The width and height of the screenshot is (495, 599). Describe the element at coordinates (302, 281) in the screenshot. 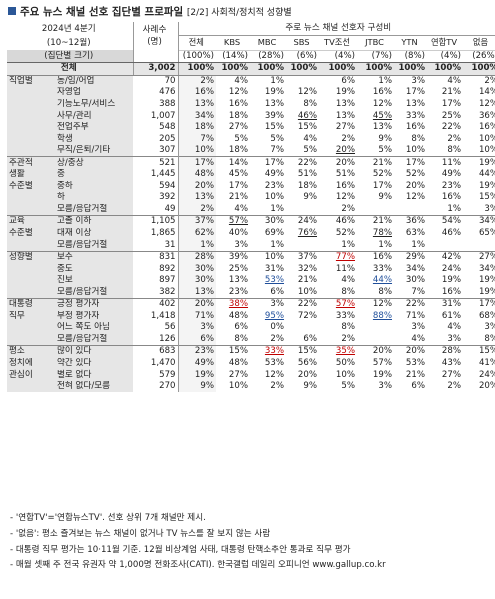

I see `value-cell: 21%` at that location.